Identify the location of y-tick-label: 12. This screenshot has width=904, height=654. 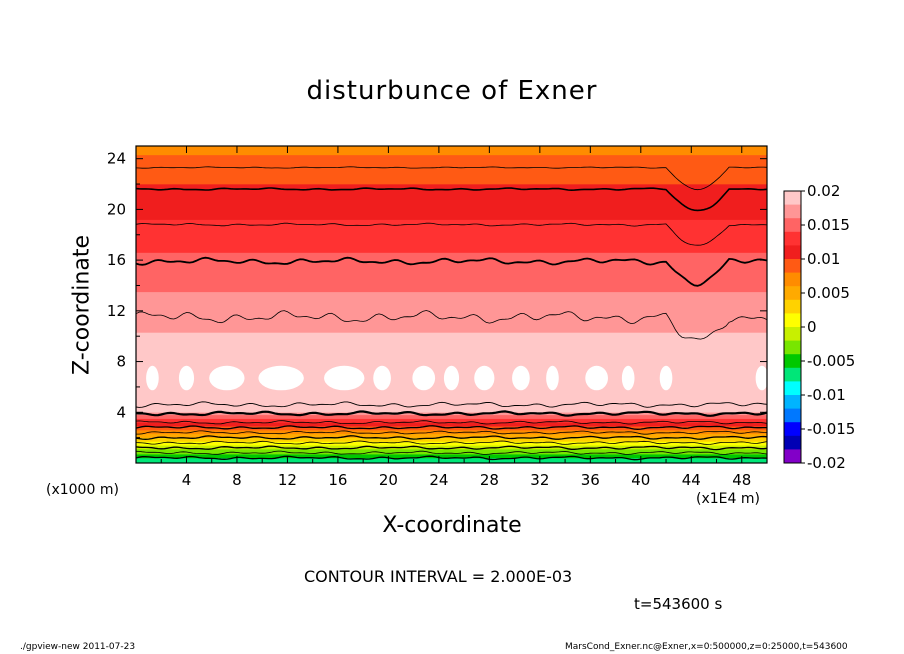
(116, 311).